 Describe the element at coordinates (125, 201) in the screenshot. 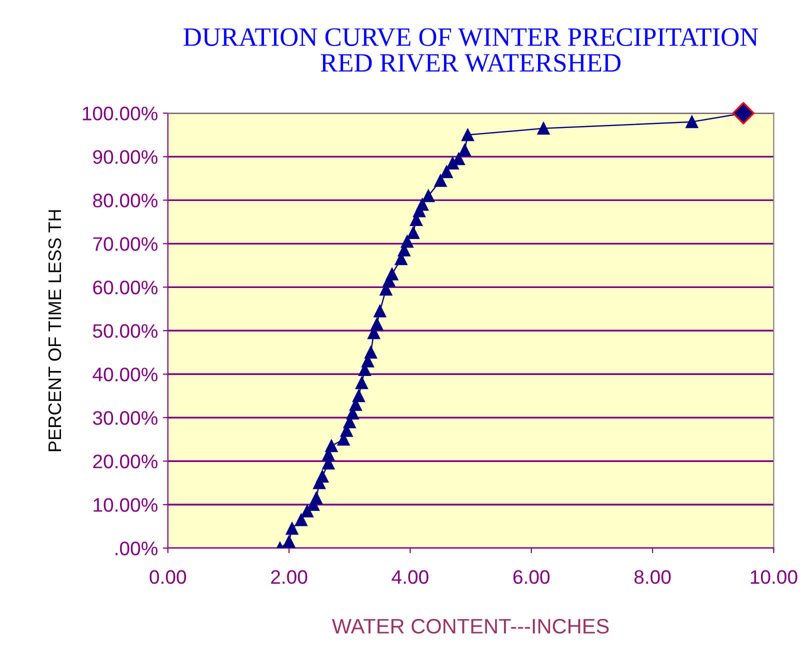

I see `y-tick-label: 80.00%` at that location.